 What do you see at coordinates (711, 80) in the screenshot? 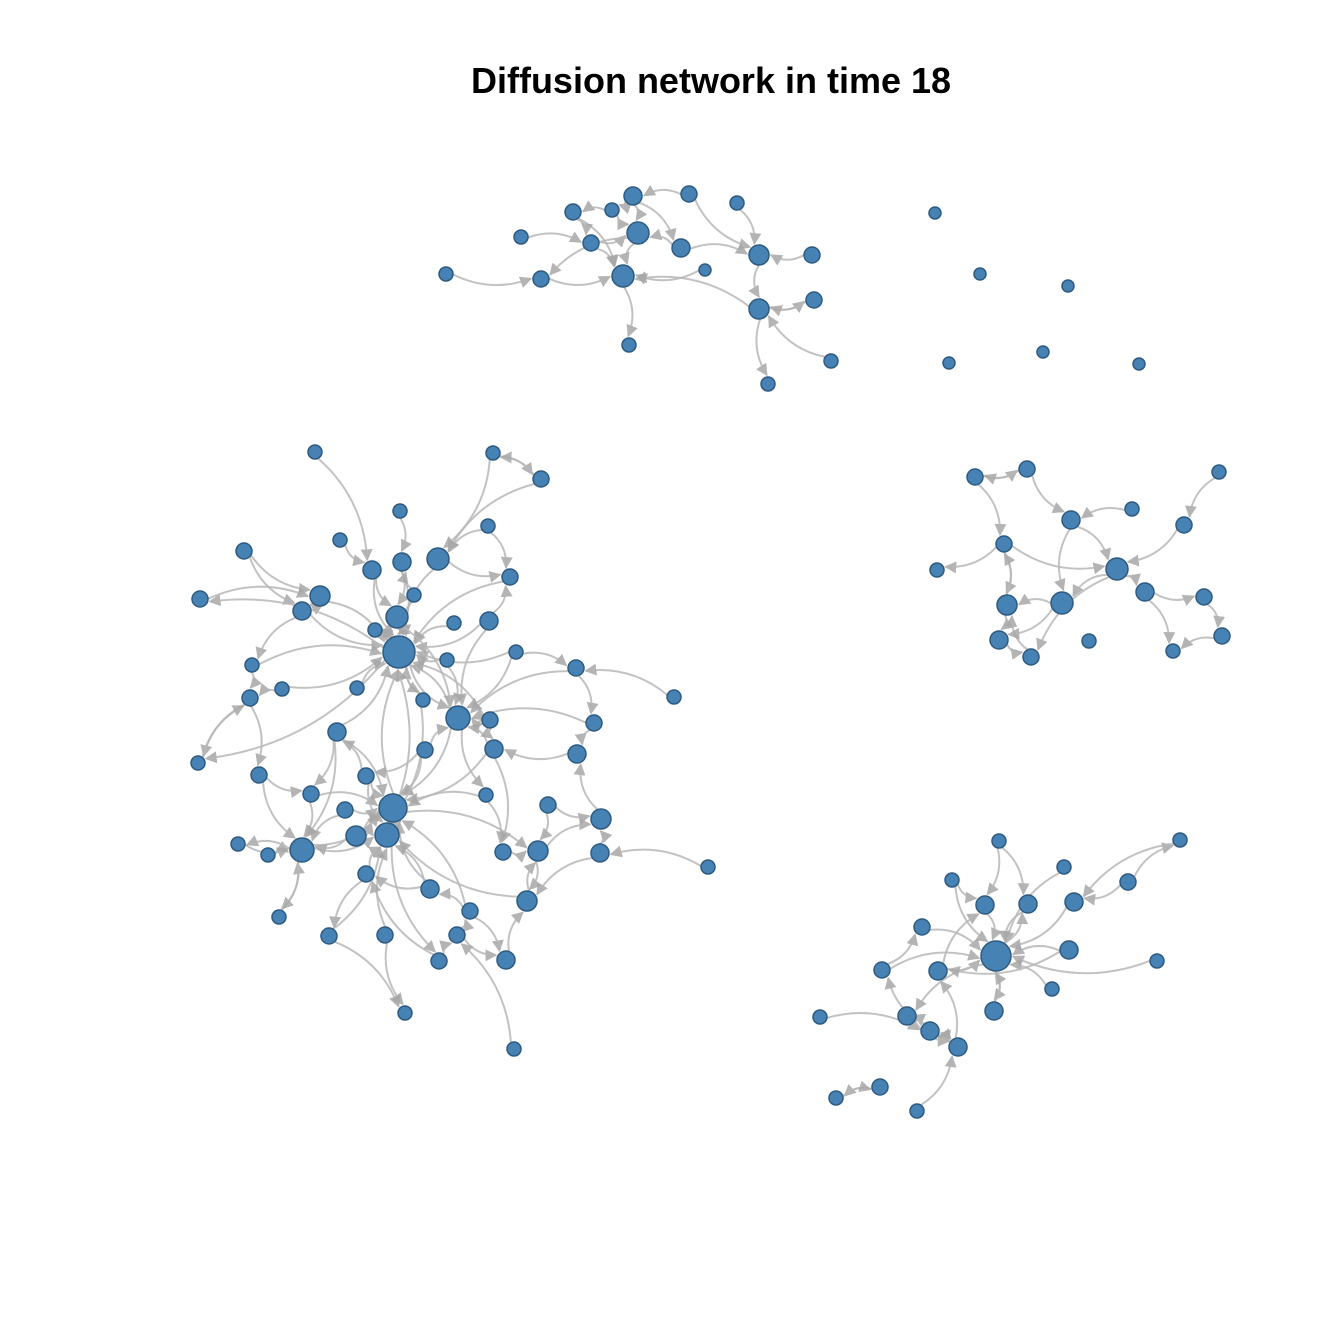
I see `plot-title: Diffusion network in time 18` at bounding box center [711, 80].